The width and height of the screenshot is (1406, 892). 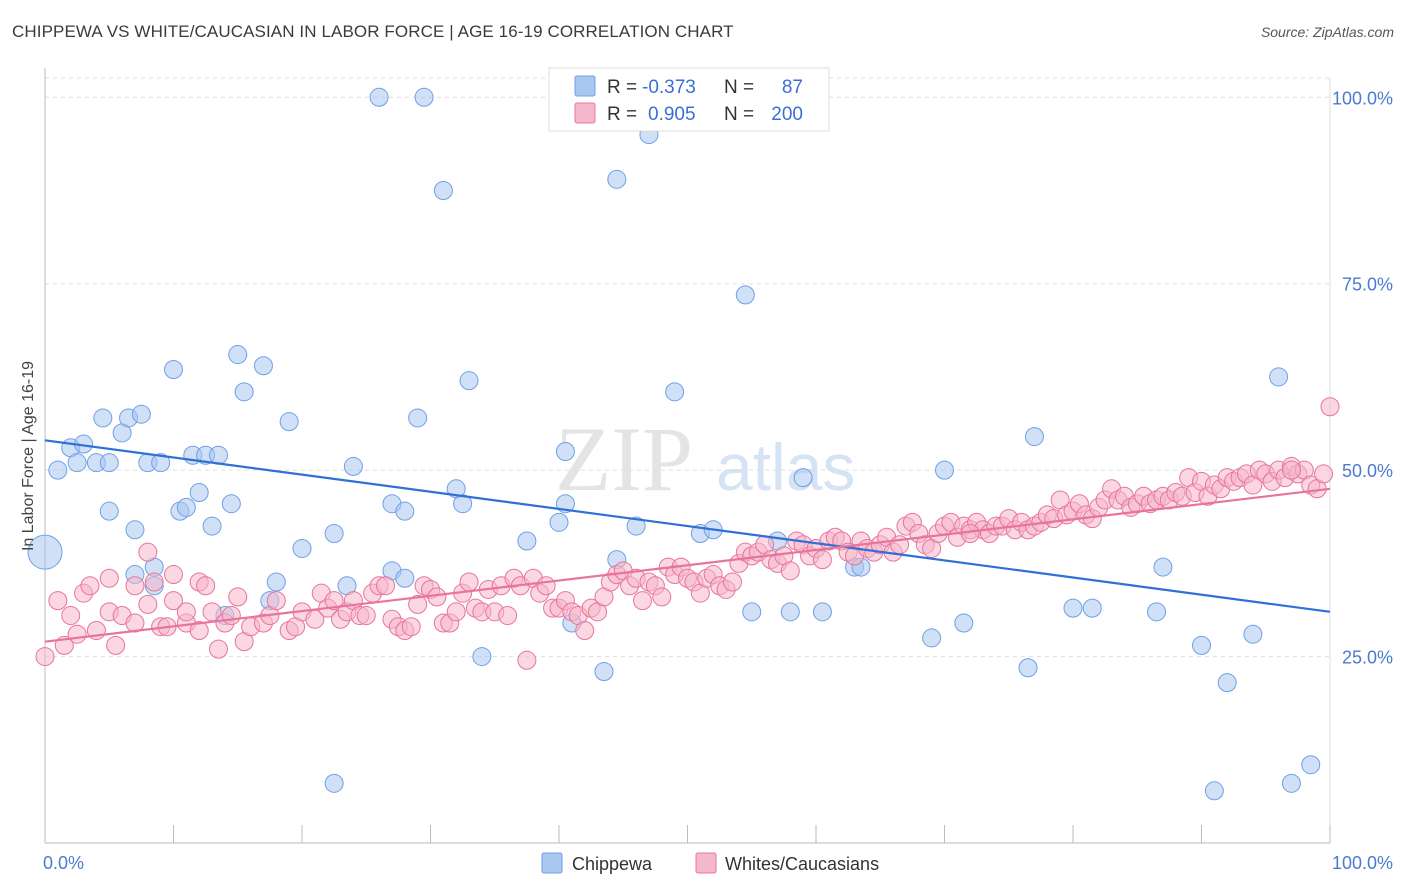 What do you see at coordinates (585, 113) in the screenshot?
I see `legend-swatch-whites` at bounding box center [585, 113].